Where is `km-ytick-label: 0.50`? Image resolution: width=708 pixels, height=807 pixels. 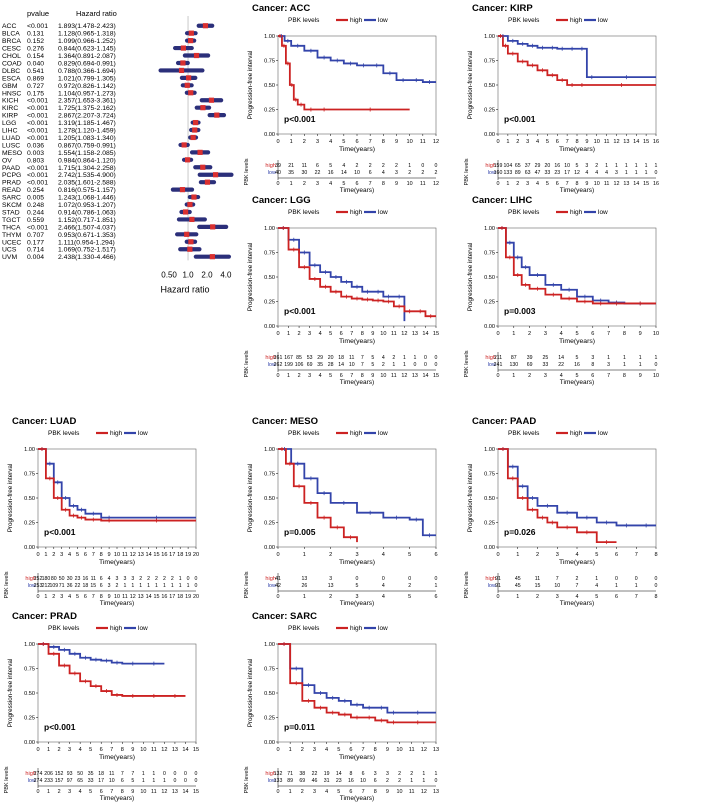 km-ytick-label: 0.50 is located at coordinates (489, 499).